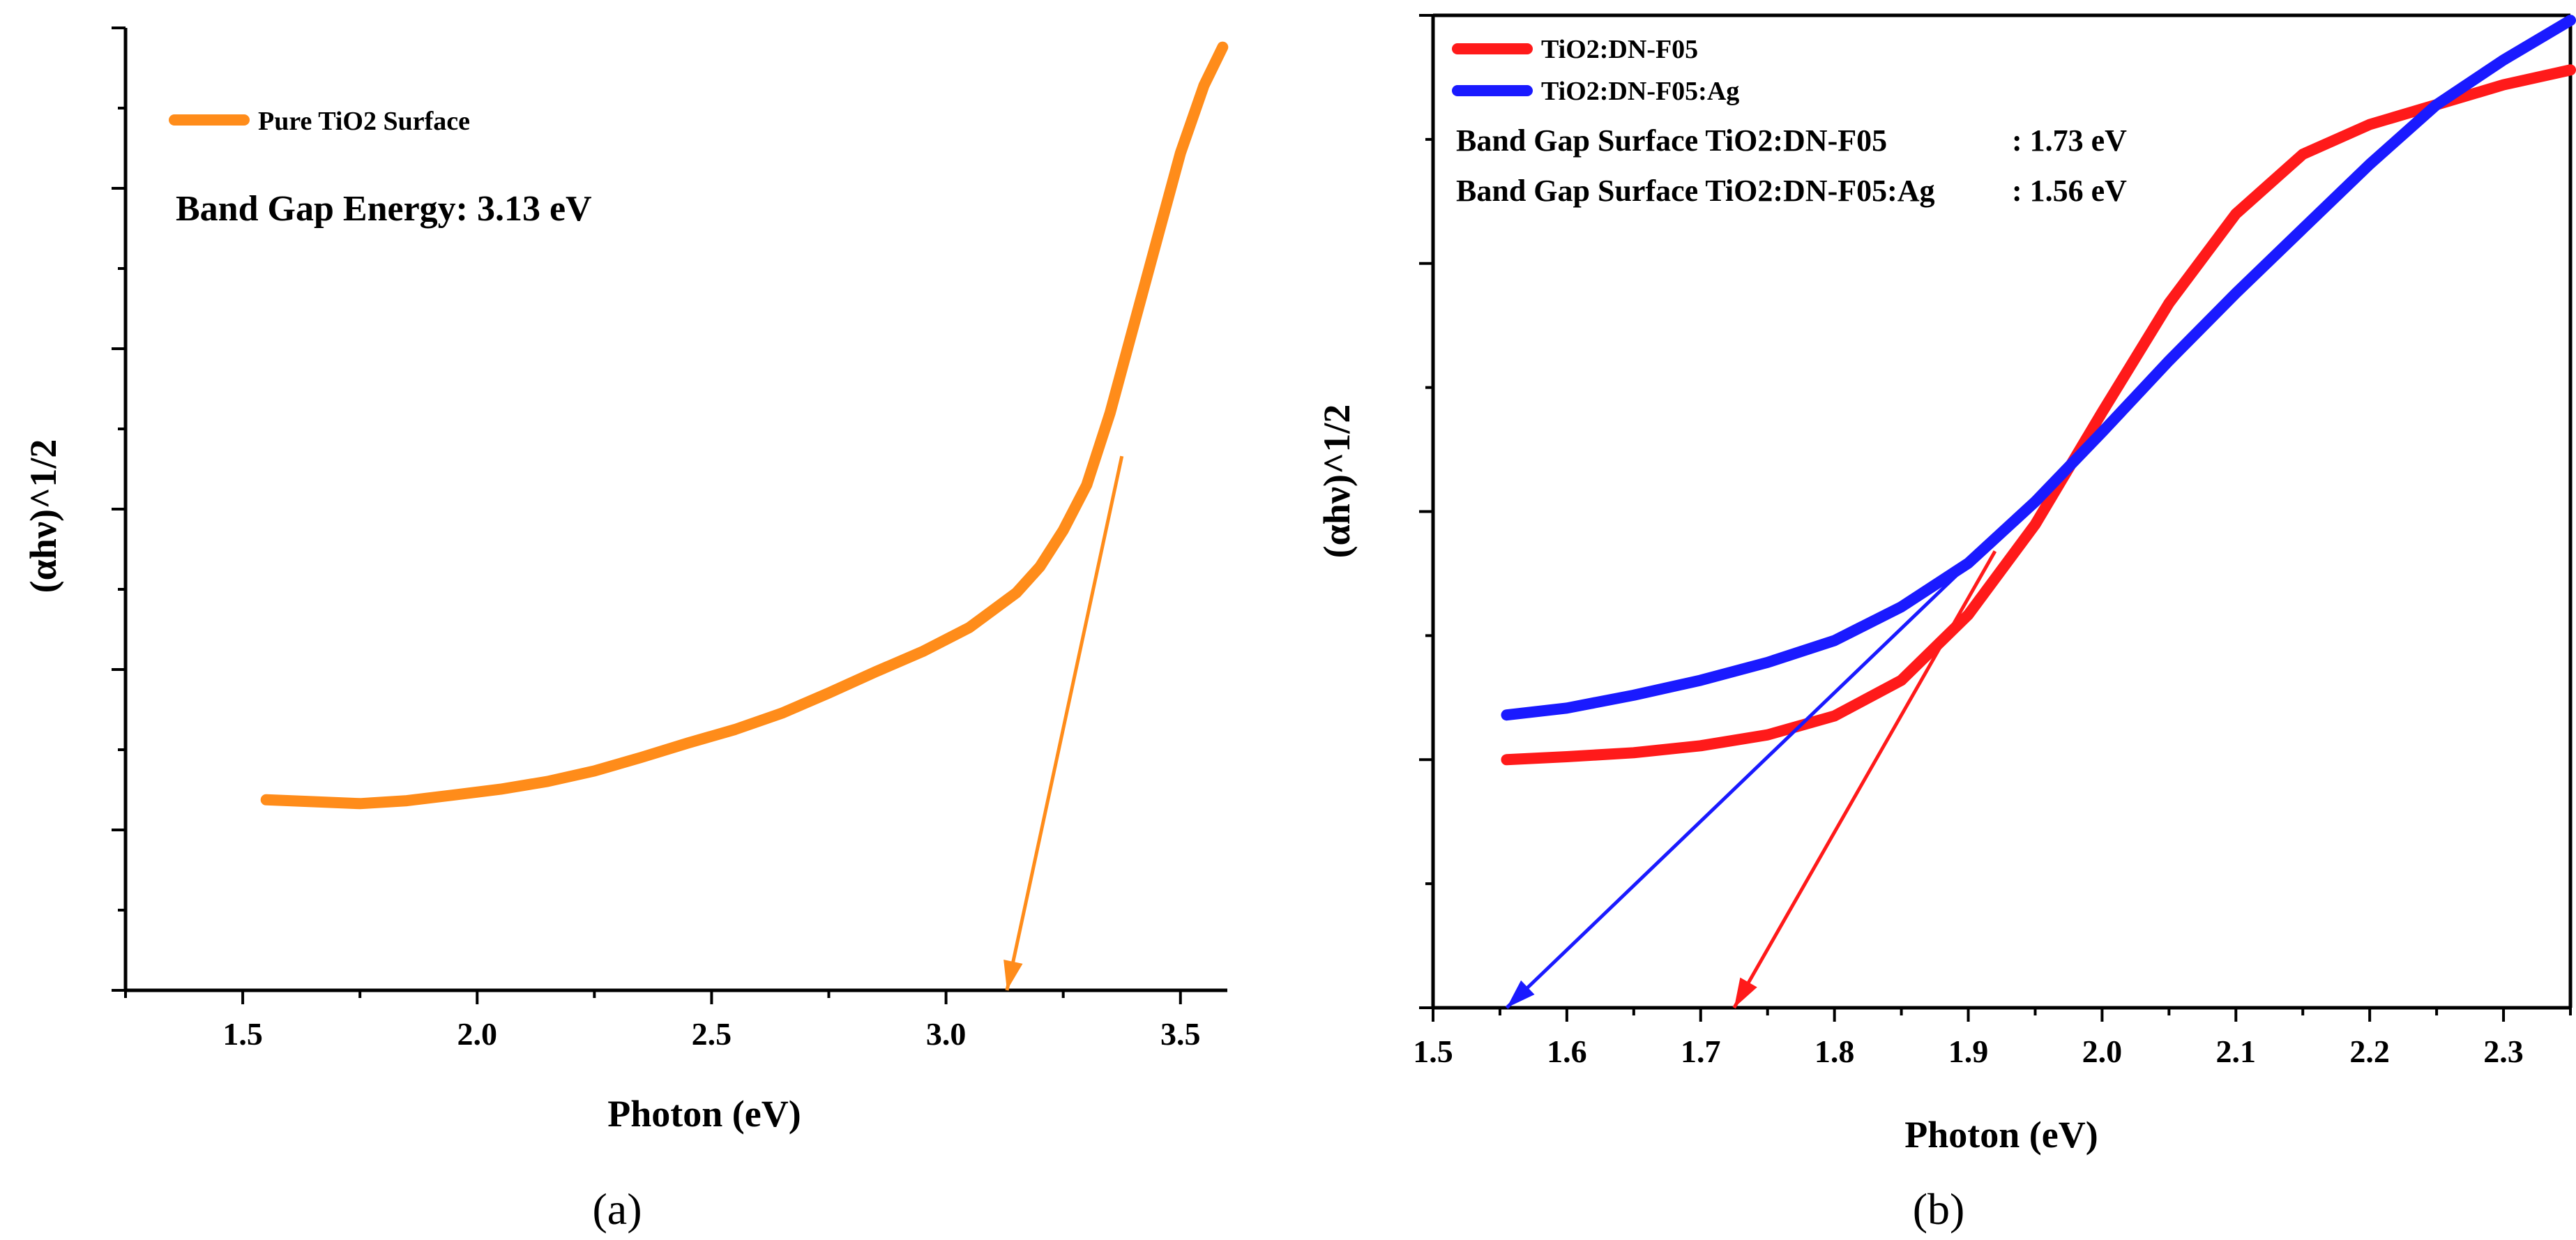 Image resolution: width=2576 pixels, height=1240 pixels. I want to click on panel-b-x-tick-label: 2.1, so click(2236, 1051).